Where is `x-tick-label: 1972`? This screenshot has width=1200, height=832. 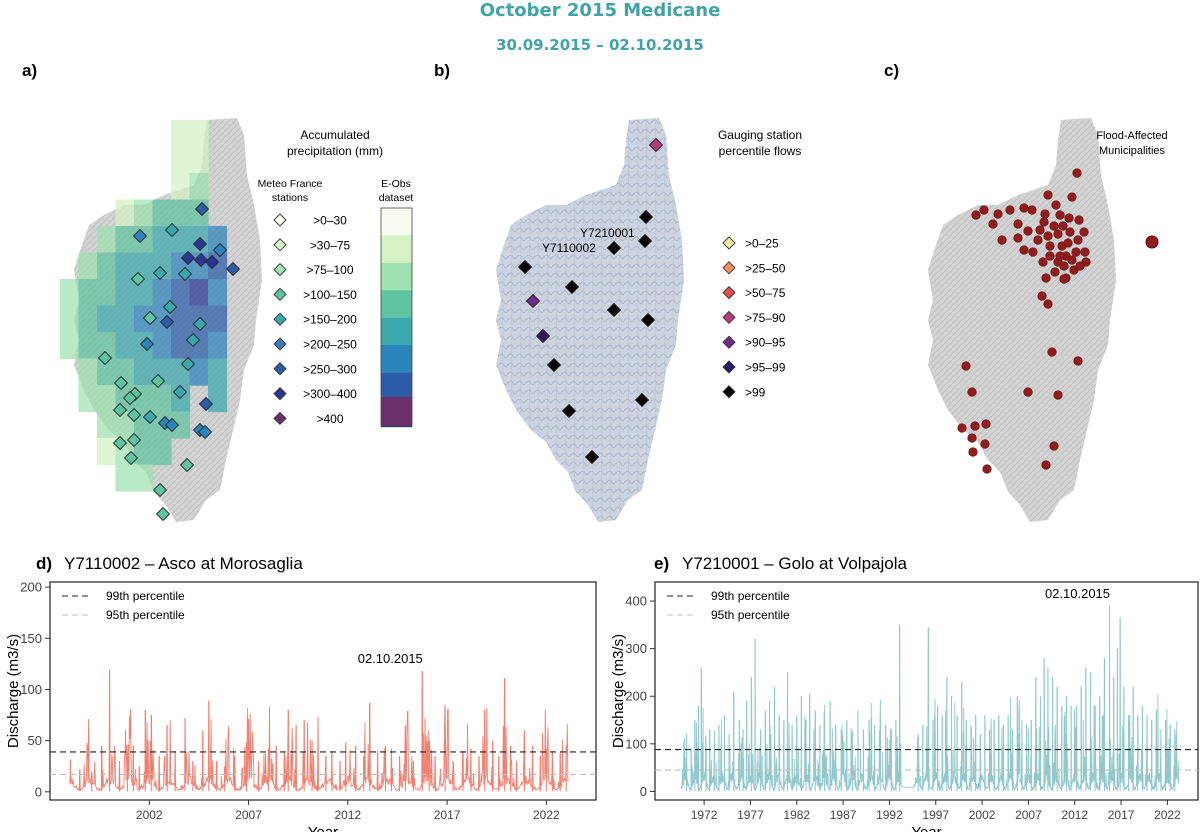 x-tick-label: 1972 is located at coordinates (704, 815).